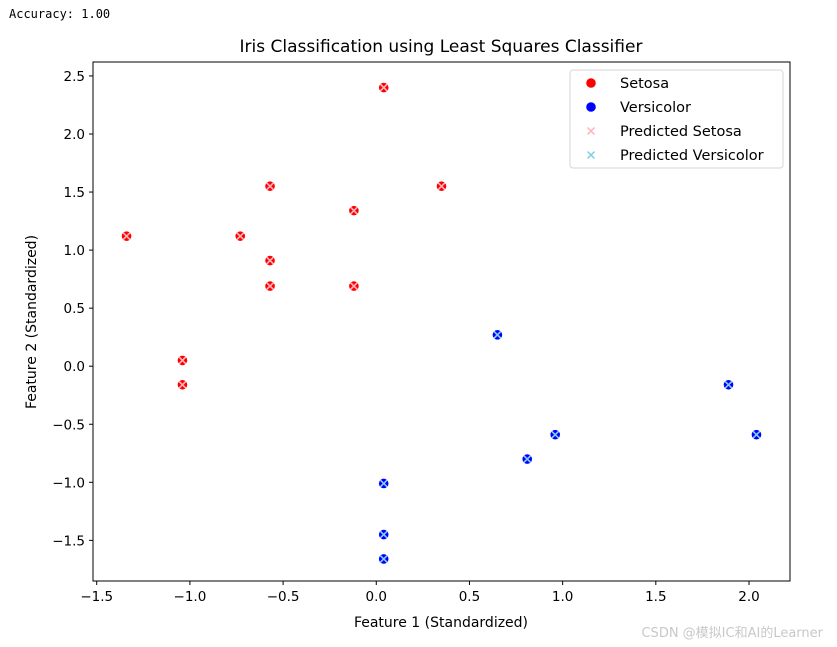 This screenshot has width=837, height=647. Describe the element at coordinates (74, 367) in the screenshot. I see `y-tick-label: 0.0` at that location.